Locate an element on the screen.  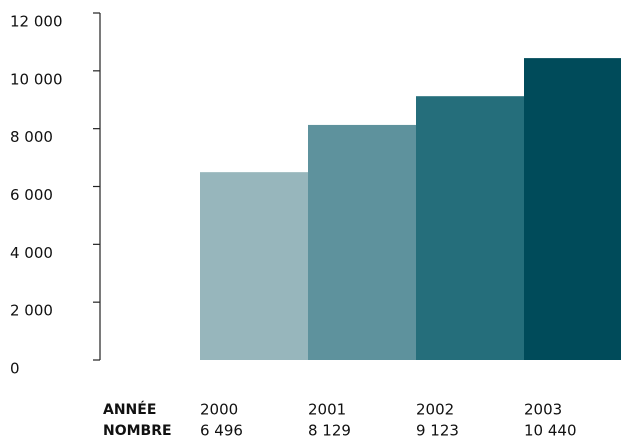
value-label: 10 440 is located at coordinates (550, 431).